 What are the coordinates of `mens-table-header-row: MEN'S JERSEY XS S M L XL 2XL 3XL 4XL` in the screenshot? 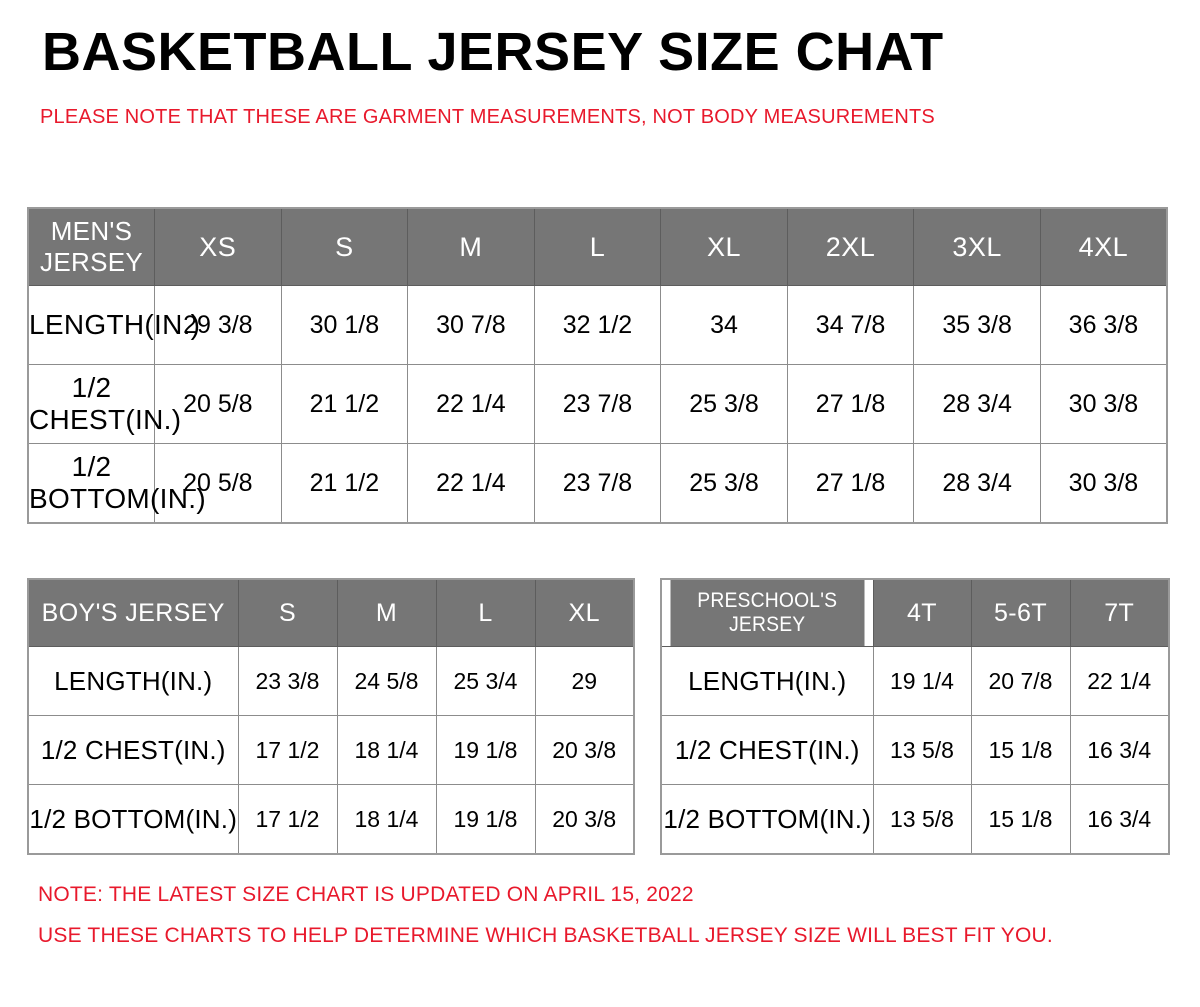 It's located at (597, 246).